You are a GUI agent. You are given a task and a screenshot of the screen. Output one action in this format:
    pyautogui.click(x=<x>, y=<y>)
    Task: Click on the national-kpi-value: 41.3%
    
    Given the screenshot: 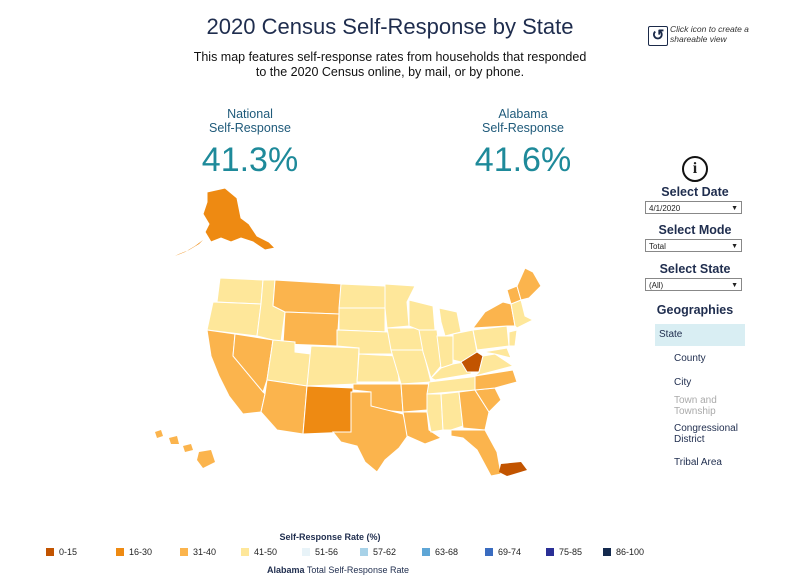 What is the action you would take?
    pyautogui.click(x=250, y=160)
    